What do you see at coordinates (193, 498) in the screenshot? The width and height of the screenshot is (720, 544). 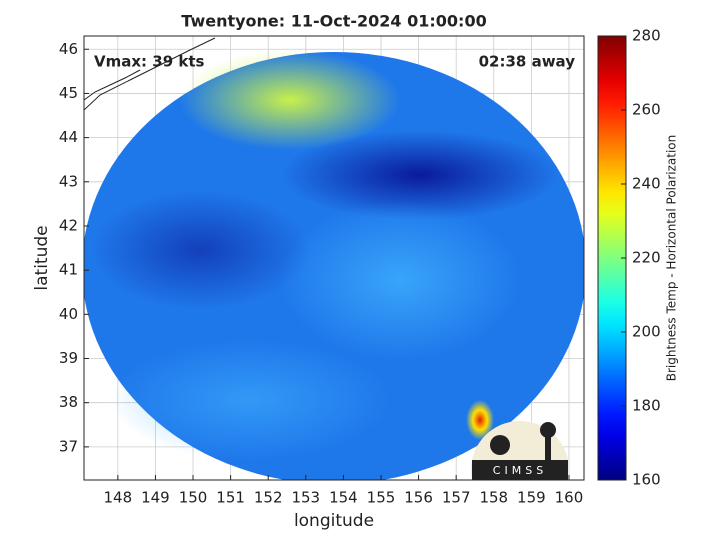 I see `x-tick-label: 150` at bounding box center [193, 498].